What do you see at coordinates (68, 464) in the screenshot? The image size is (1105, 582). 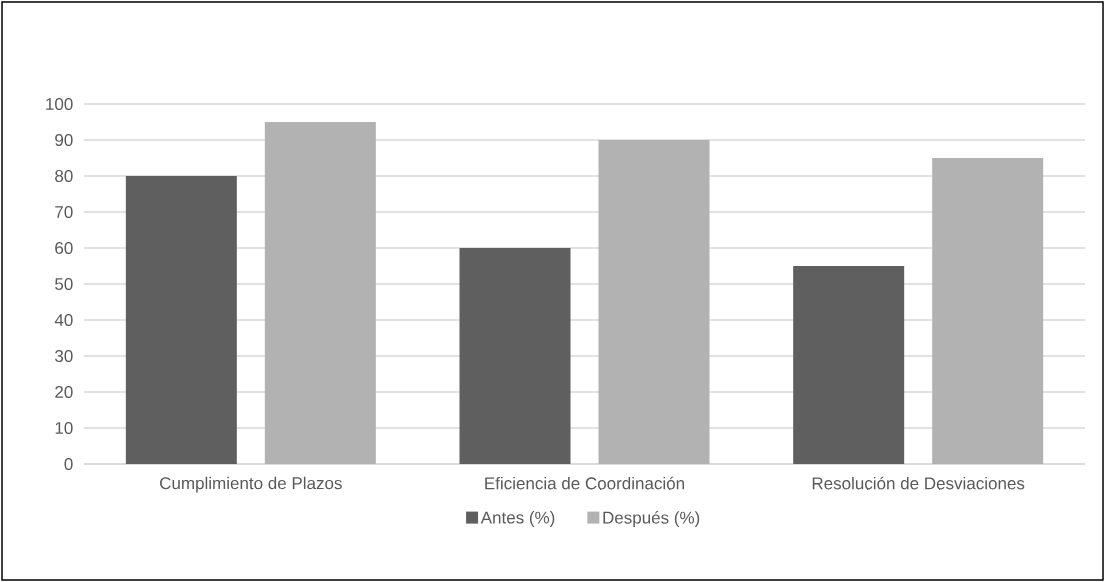 I see `y-tick-label: 0` at bounding box center [68, 464].